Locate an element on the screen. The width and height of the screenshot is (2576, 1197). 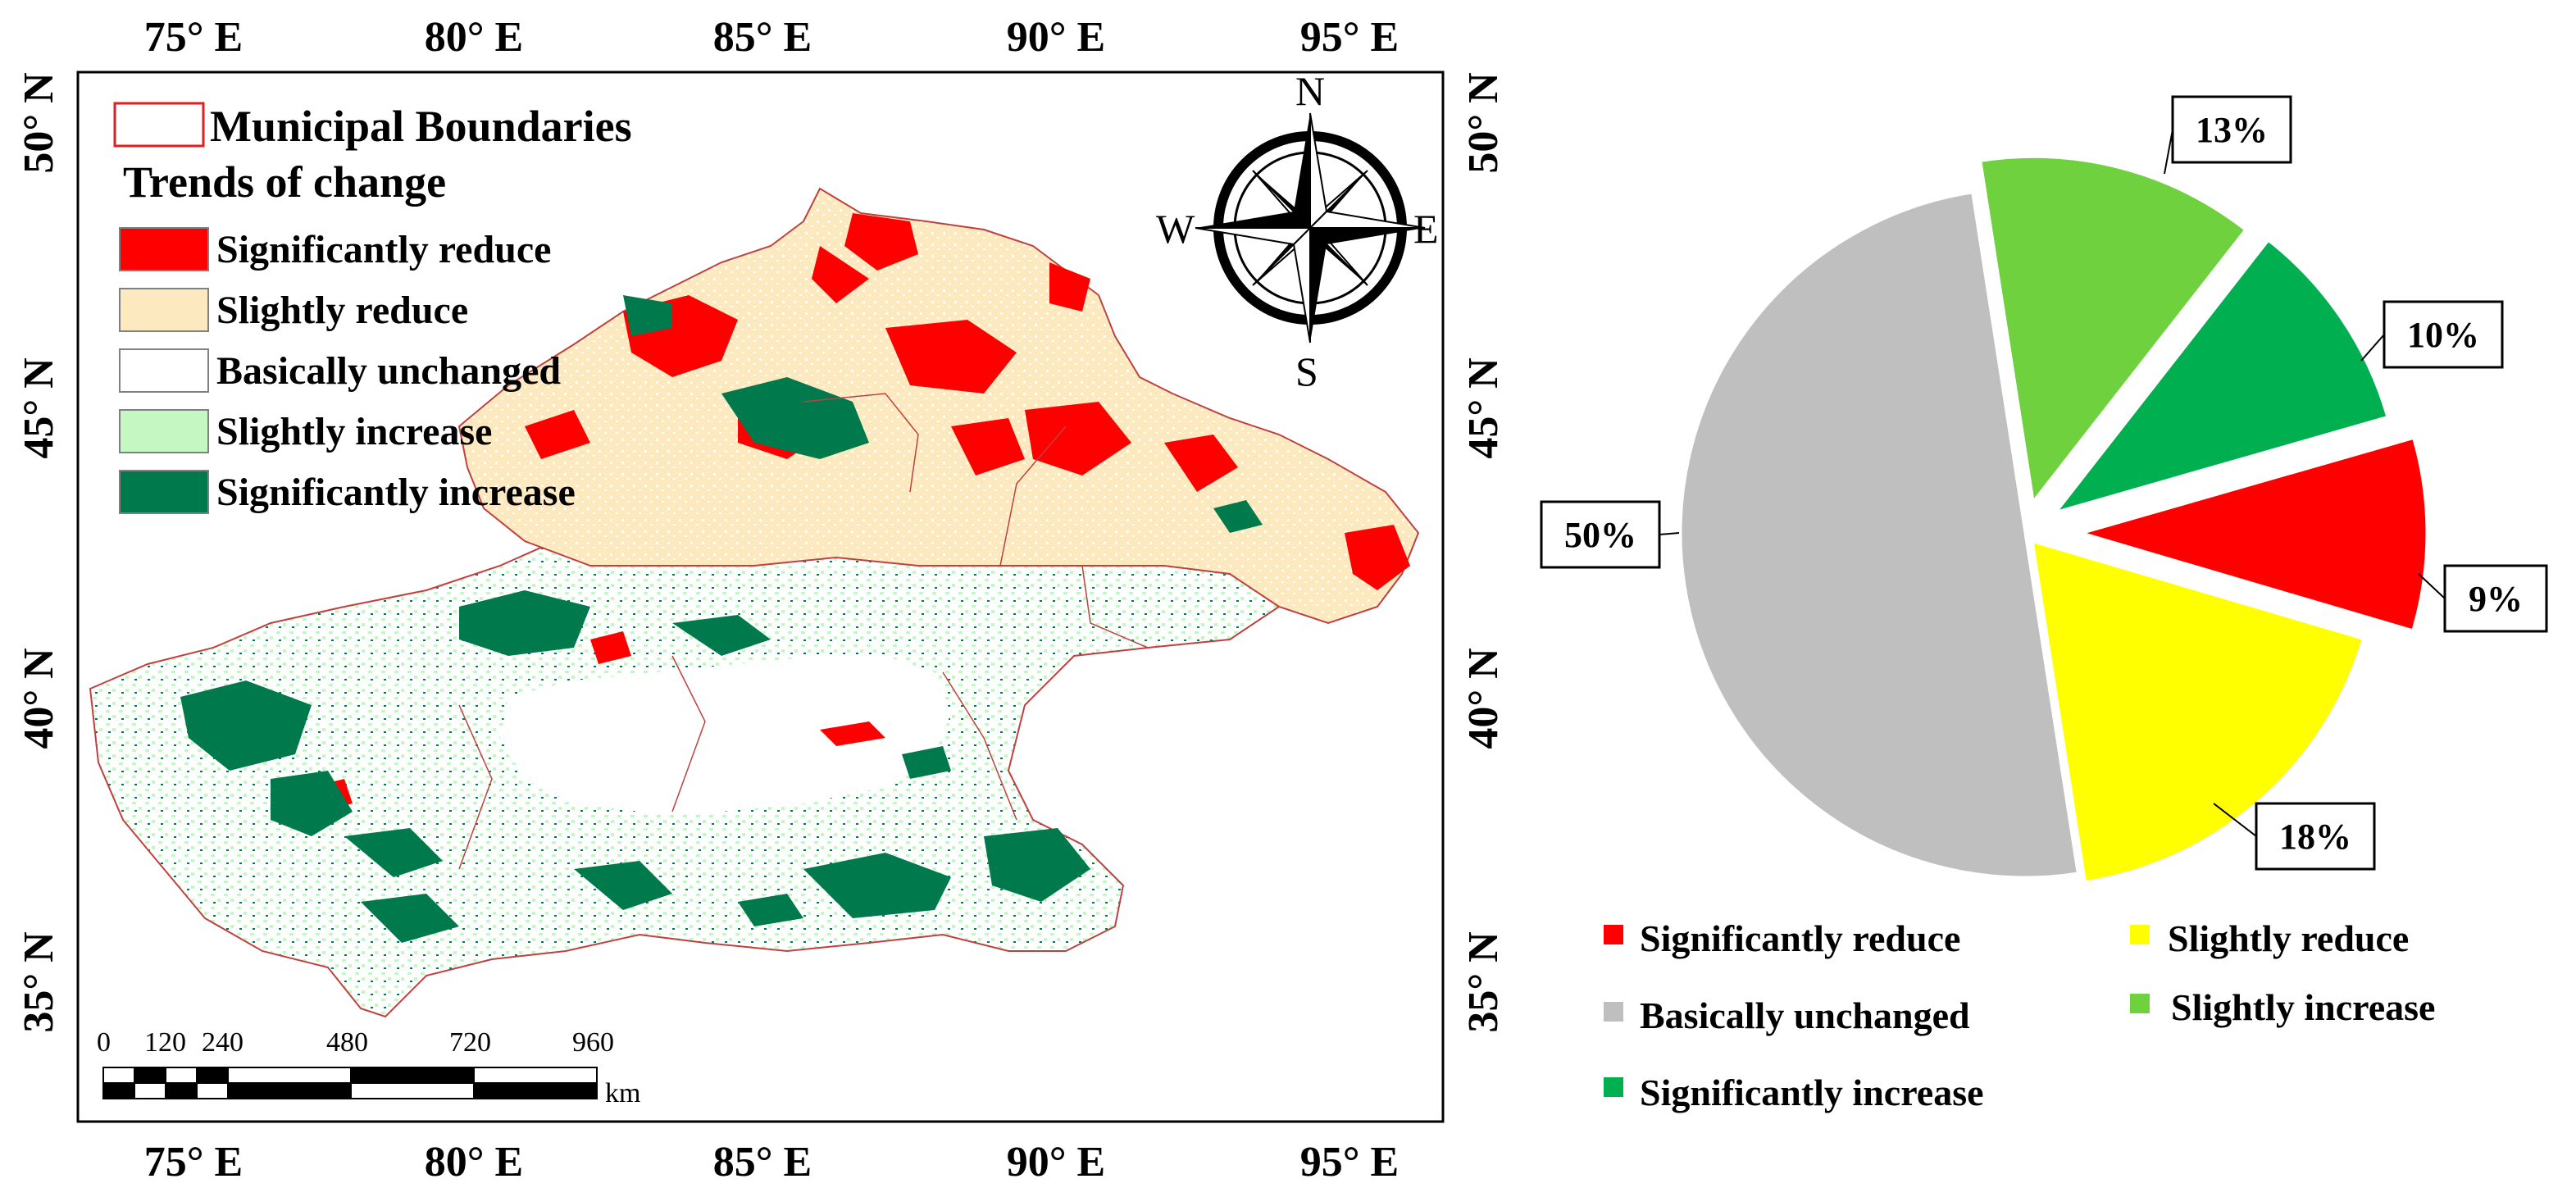
top-tick-90e: 90° E is located at coordinates (1056, 37).